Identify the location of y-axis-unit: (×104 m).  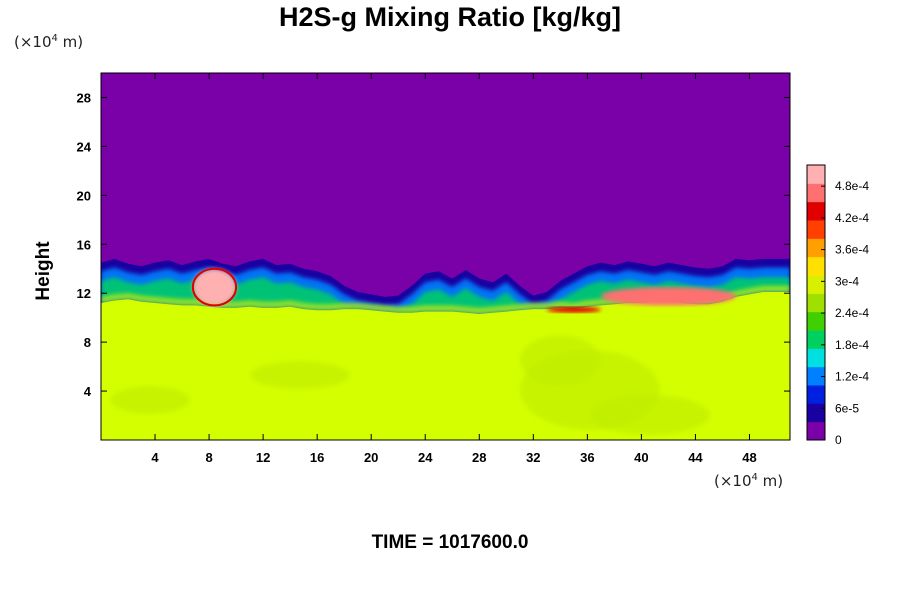
(49, 42).